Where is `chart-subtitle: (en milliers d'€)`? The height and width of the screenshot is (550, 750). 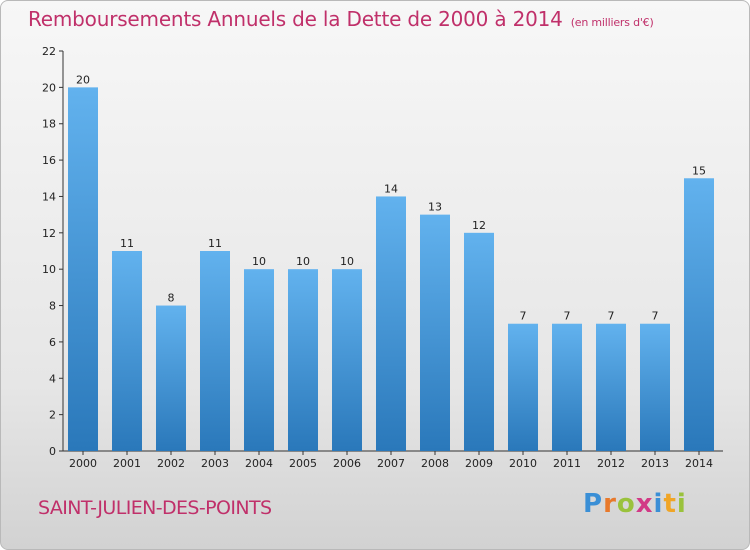 chart-subtitle: (en milliers d'€) is located at coordinates (612, 22).